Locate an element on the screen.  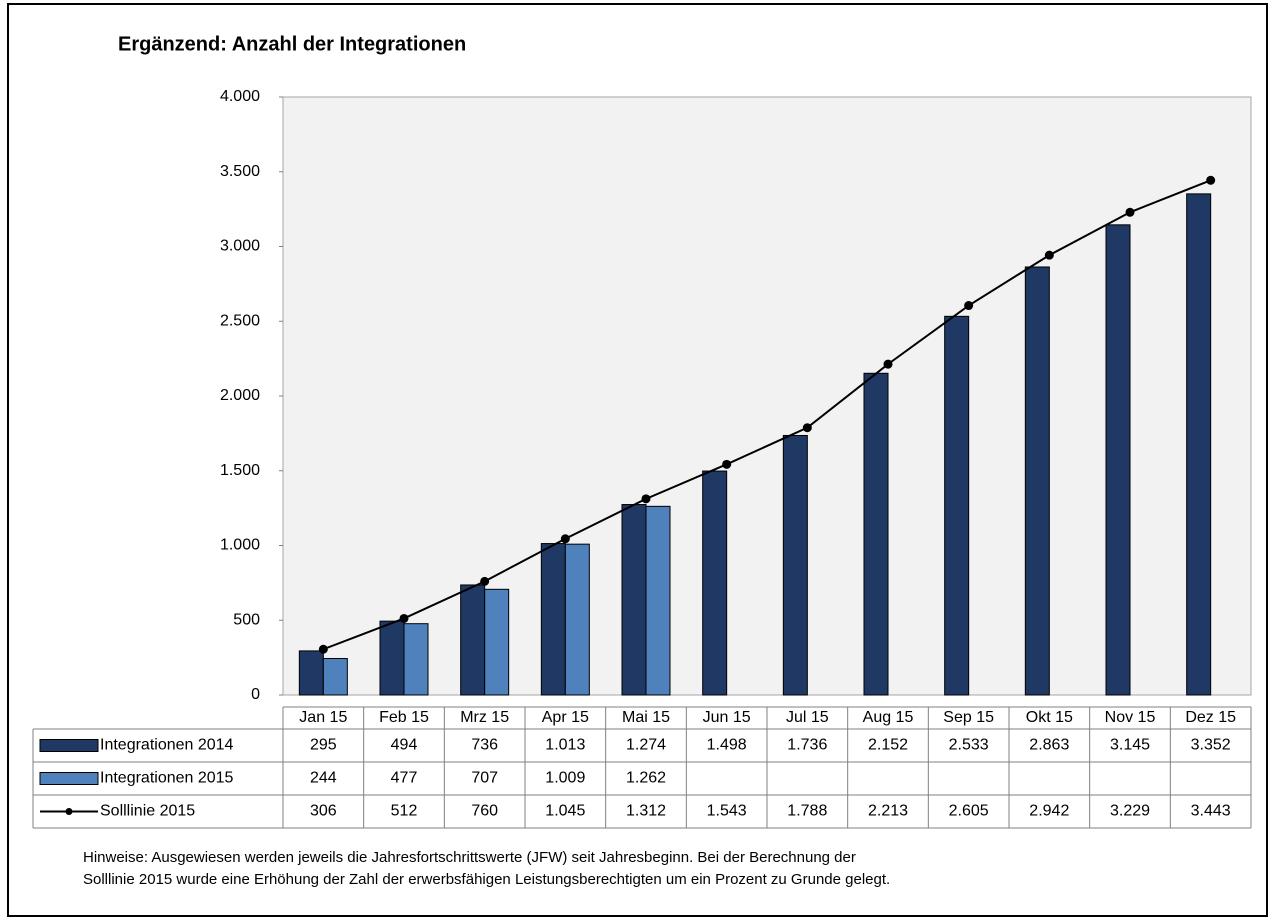
y-tick-label: 1.500 is located at coordinates (240, 470).